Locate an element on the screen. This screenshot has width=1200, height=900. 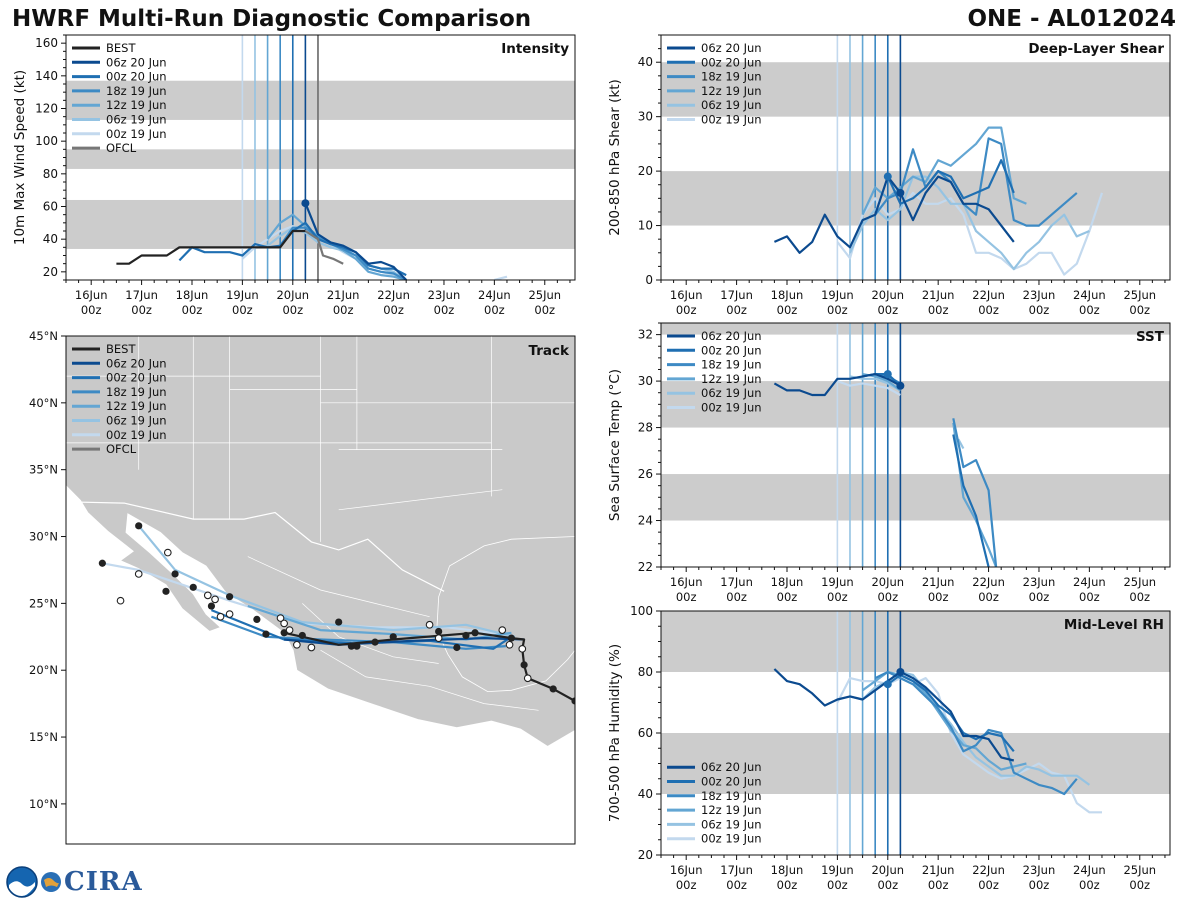
sst-xtick-label-day: 16Jun is located at coordinates (686, 582).